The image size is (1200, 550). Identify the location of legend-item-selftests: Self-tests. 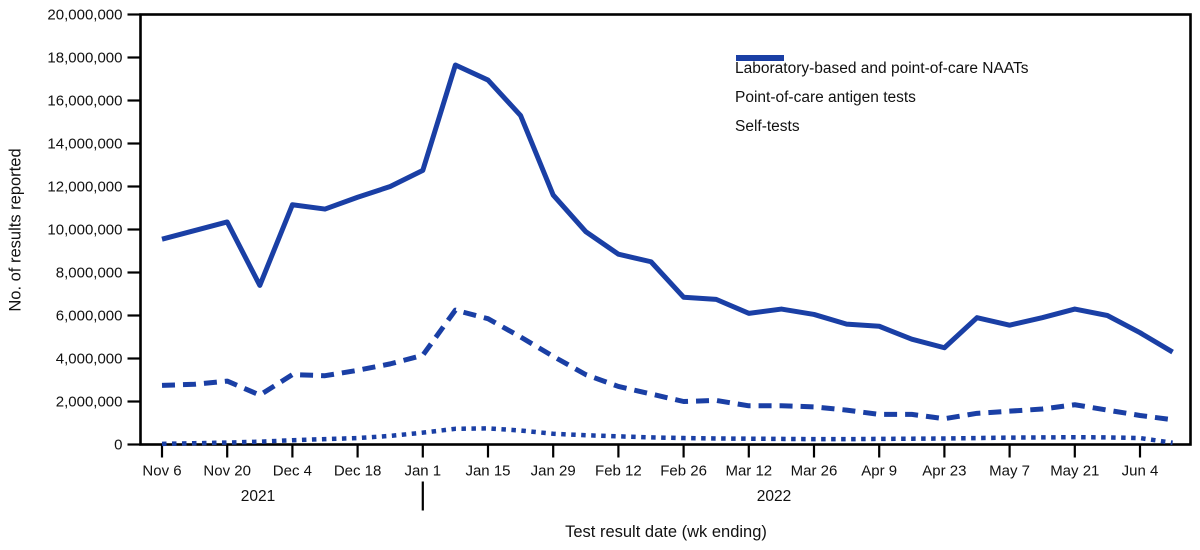
(882, 98).